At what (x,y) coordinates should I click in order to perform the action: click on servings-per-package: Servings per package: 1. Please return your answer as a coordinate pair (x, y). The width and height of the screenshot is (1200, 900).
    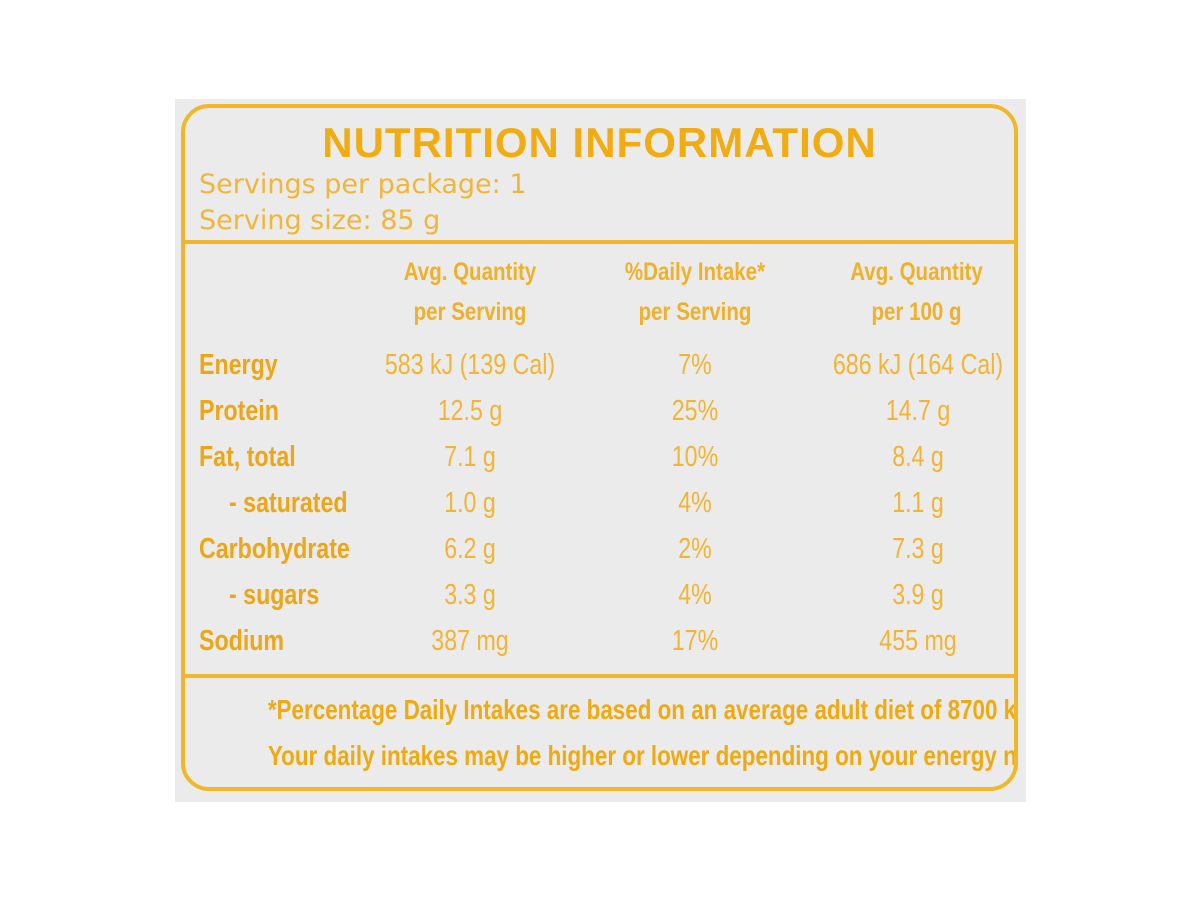
    Looking at the image, I should click on (363, 184).